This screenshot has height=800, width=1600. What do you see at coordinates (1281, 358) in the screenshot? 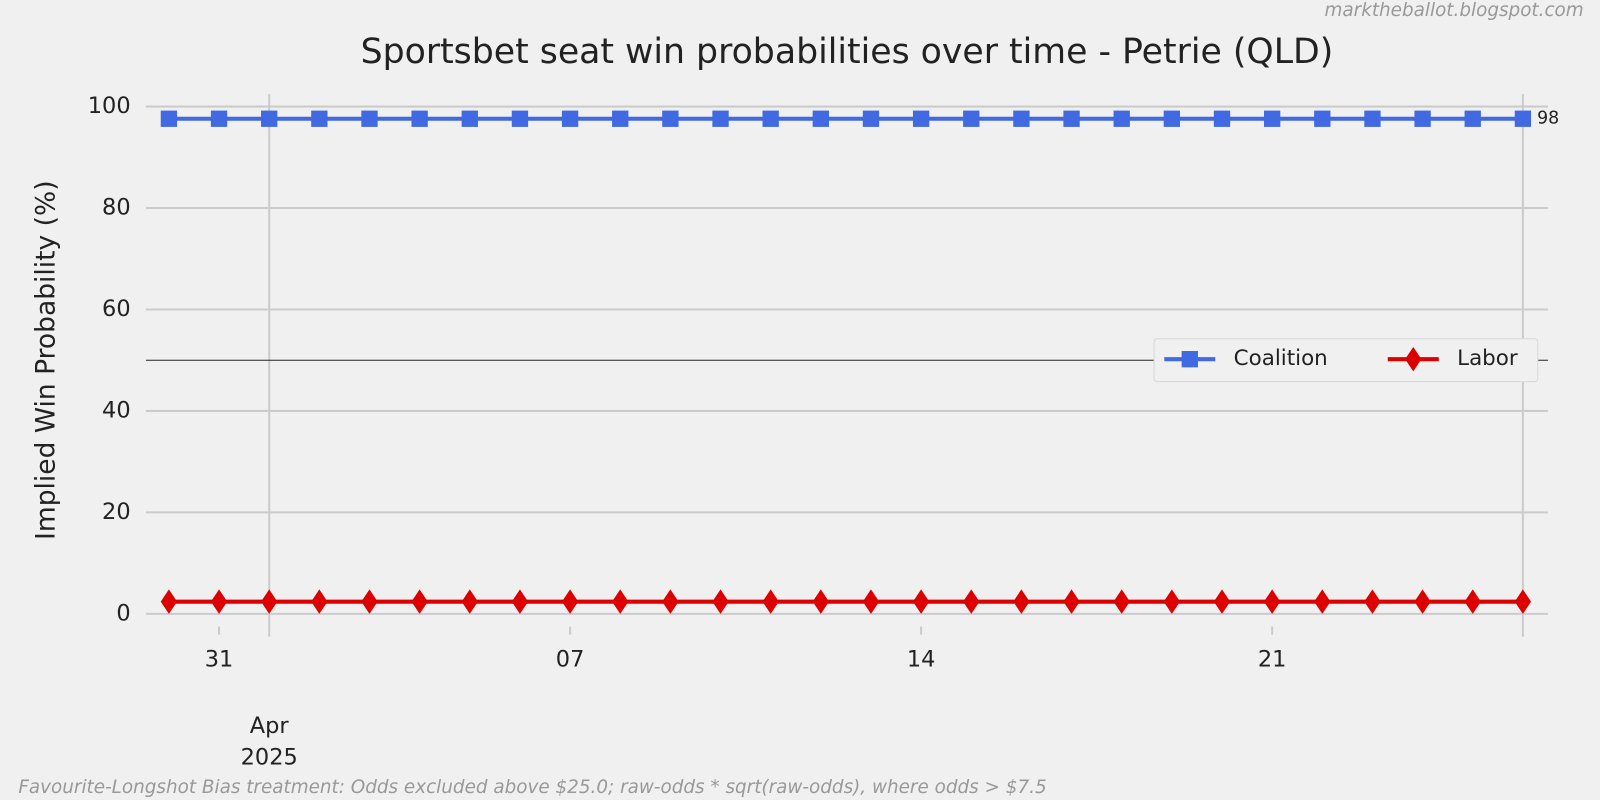
I see `legend-label: Coalition` at bounding box center [1281, 358].